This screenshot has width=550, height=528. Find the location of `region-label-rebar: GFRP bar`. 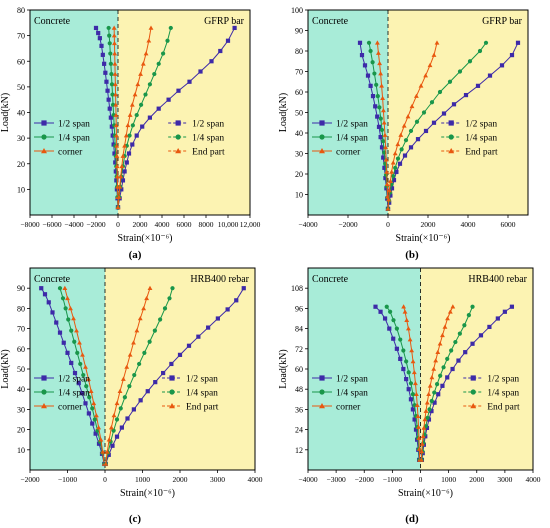

region-label-rebar: GFRP bar is located at coordinates (502, 21).